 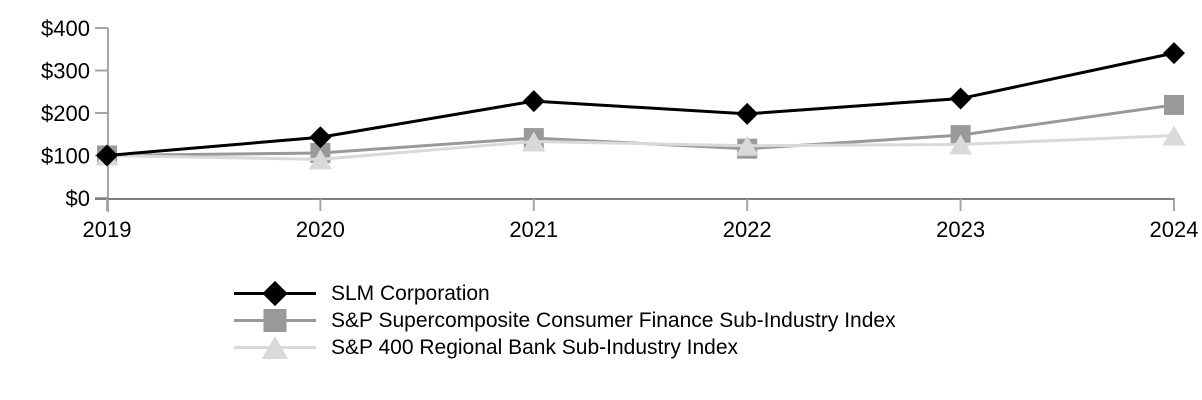 I want to click on legend-item-slm-corporation: SLM Corporation, so click(x=564, y=293).